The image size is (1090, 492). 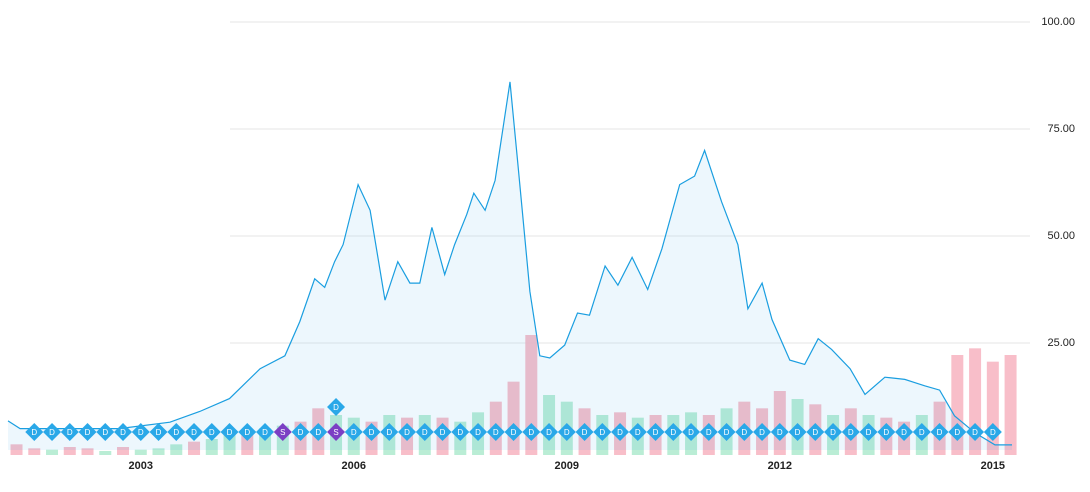 I want to click on y-tick-label: 25.00, so click(x=1061, y=343).